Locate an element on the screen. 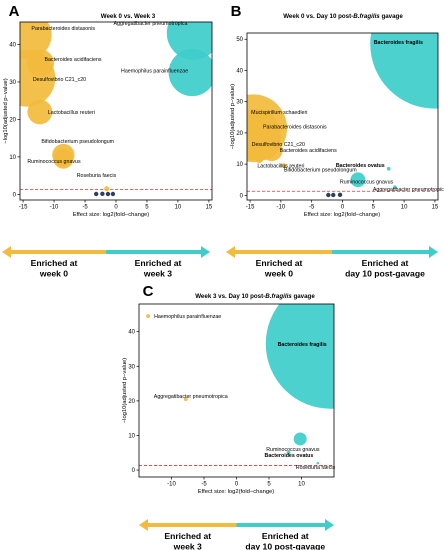 The image size is (444, 550). y-tick-label: 50 is located at coordinates (239, 40).